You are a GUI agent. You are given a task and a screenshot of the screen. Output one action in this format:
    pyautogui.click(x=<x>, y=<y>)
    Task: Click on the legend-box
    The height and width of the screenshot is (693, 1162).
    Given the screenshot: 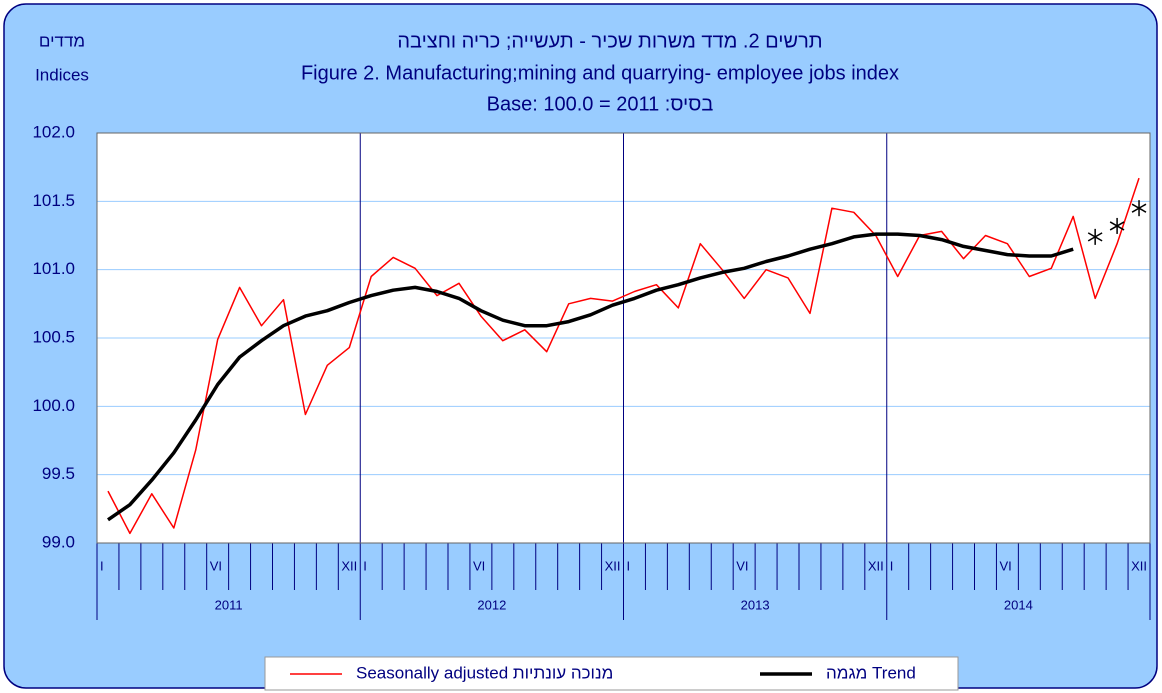 What is the action you would take?
    pyautogui.click(x=611, y=673)
    